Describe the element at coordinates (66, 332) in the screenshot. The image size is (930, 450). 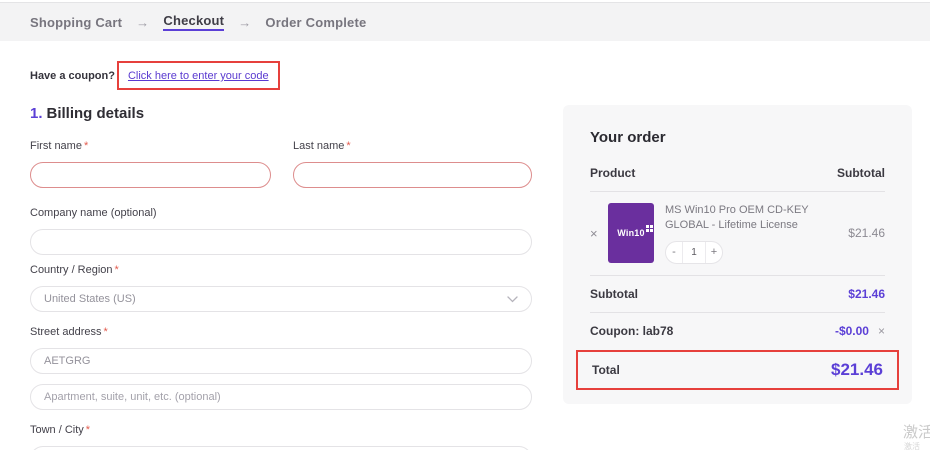
I see `street-address-label-text: Street address` at that location.